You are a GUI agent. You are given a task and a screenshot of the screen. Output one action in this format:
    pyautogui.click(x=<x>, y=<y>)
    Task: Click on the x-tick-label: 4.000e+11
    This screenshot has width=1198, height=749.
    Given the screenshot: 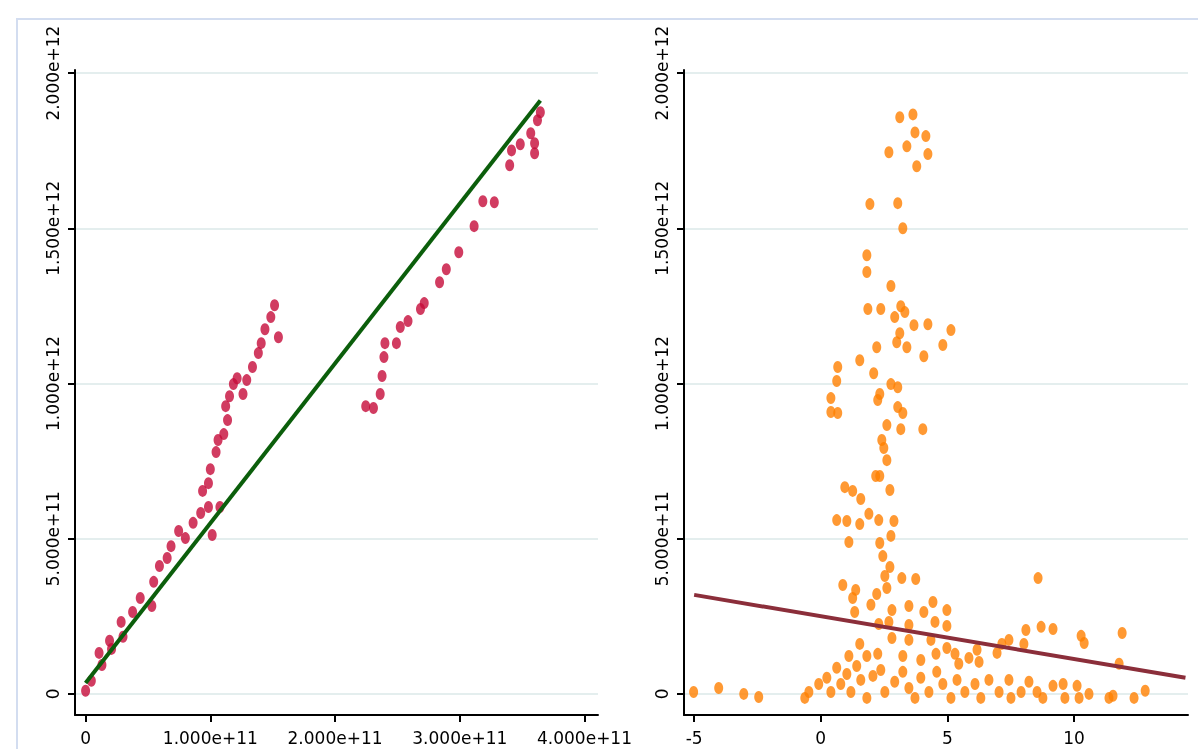 What is the action you would take?
    pyautogui.click(x=584, y=737)
    